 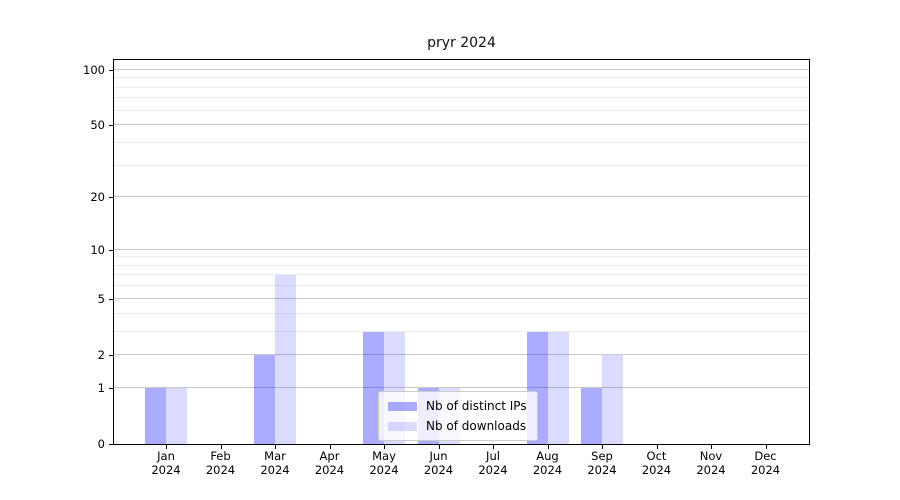 I want to click on downloads-swatch-icon, so click(x=402, y=426).